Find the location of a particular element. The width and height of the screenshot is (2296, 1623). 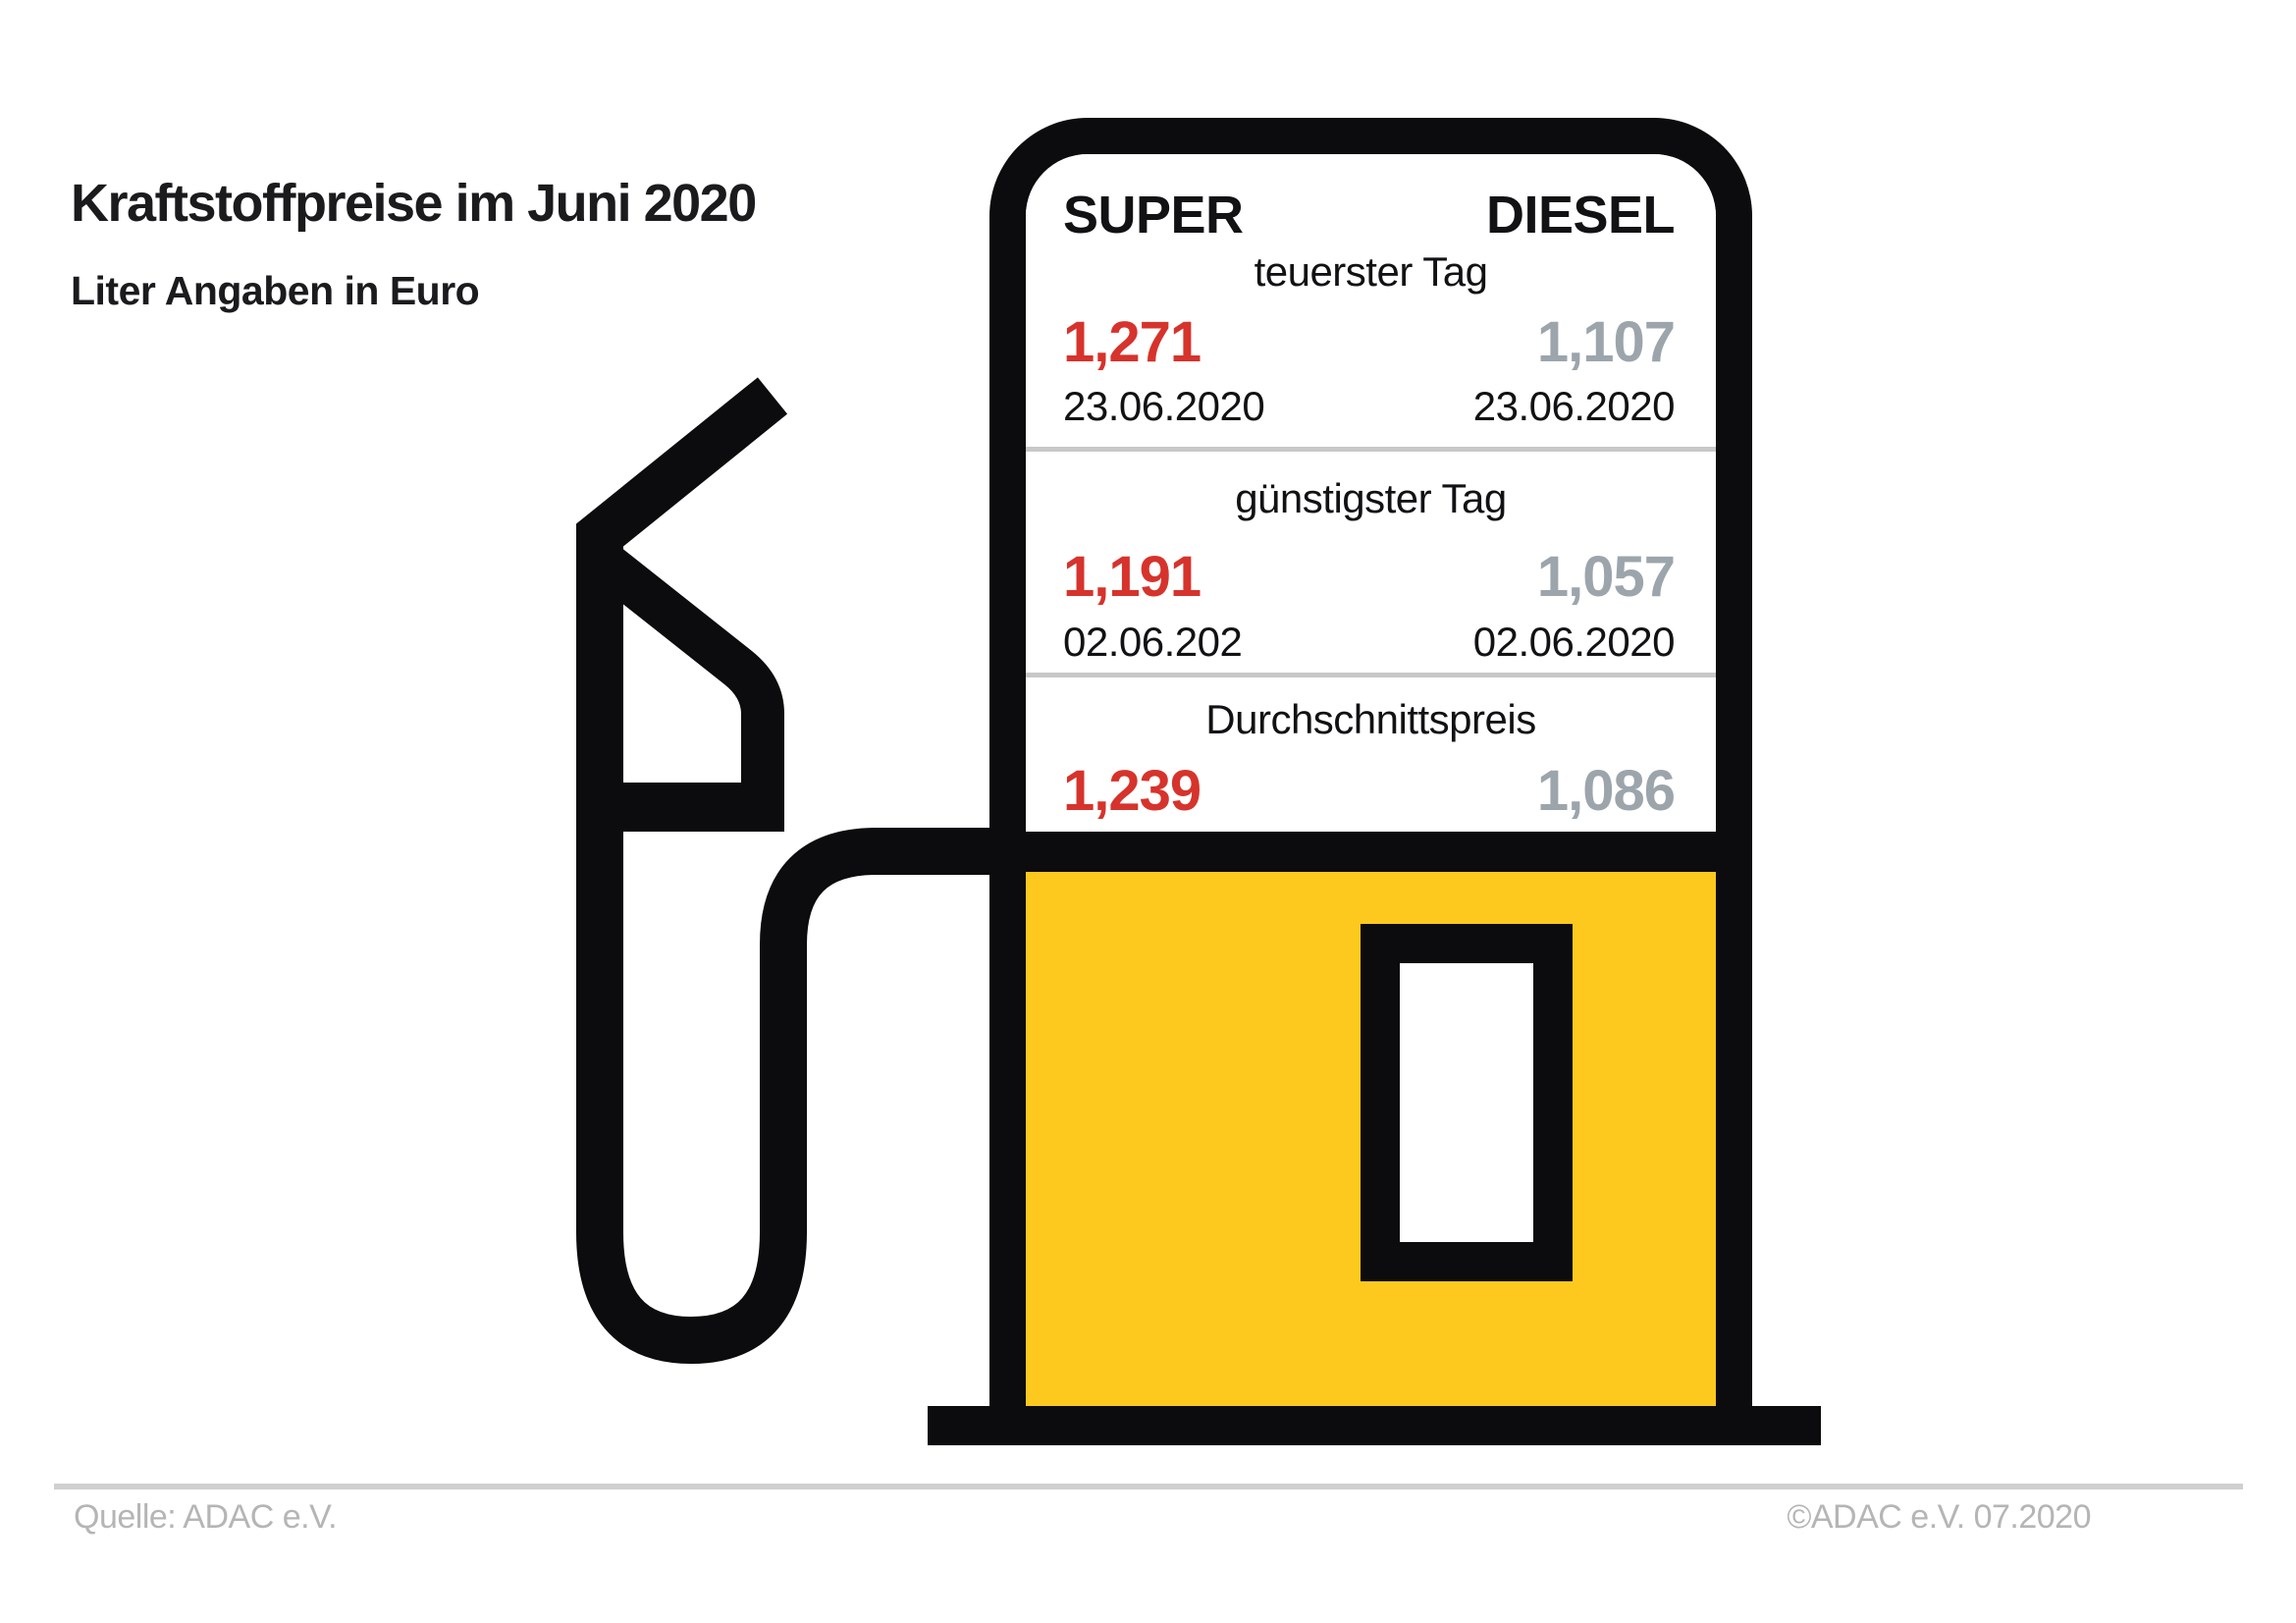

section-label-cheapest: günstigster Tag is located at coordinates (1371, 498).